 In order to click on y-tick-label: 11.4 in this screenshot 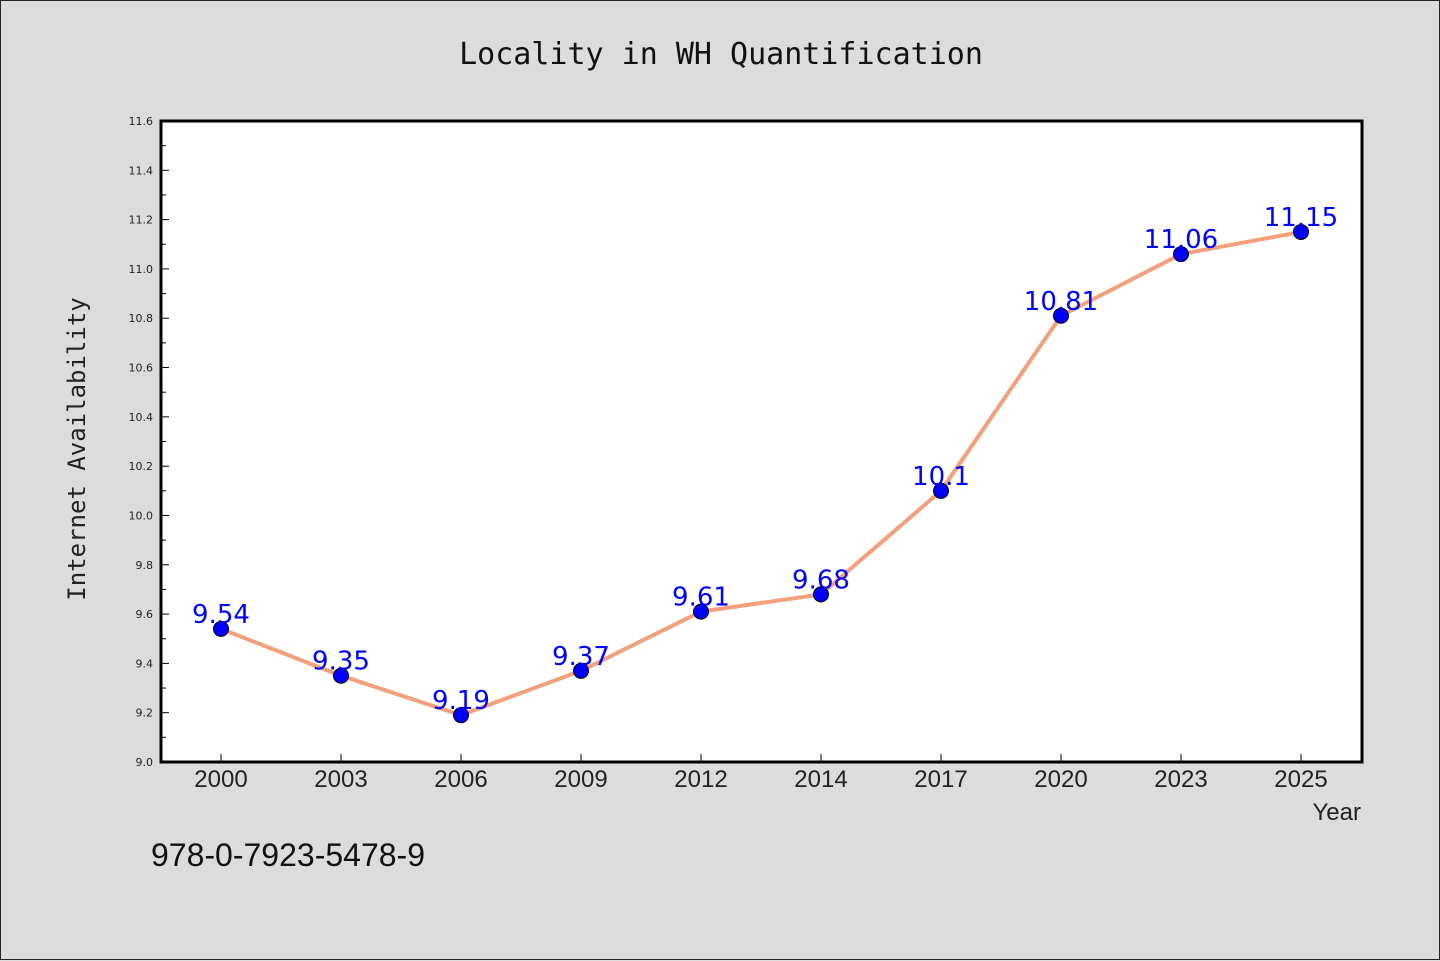, I will do `click(141, 170)`.